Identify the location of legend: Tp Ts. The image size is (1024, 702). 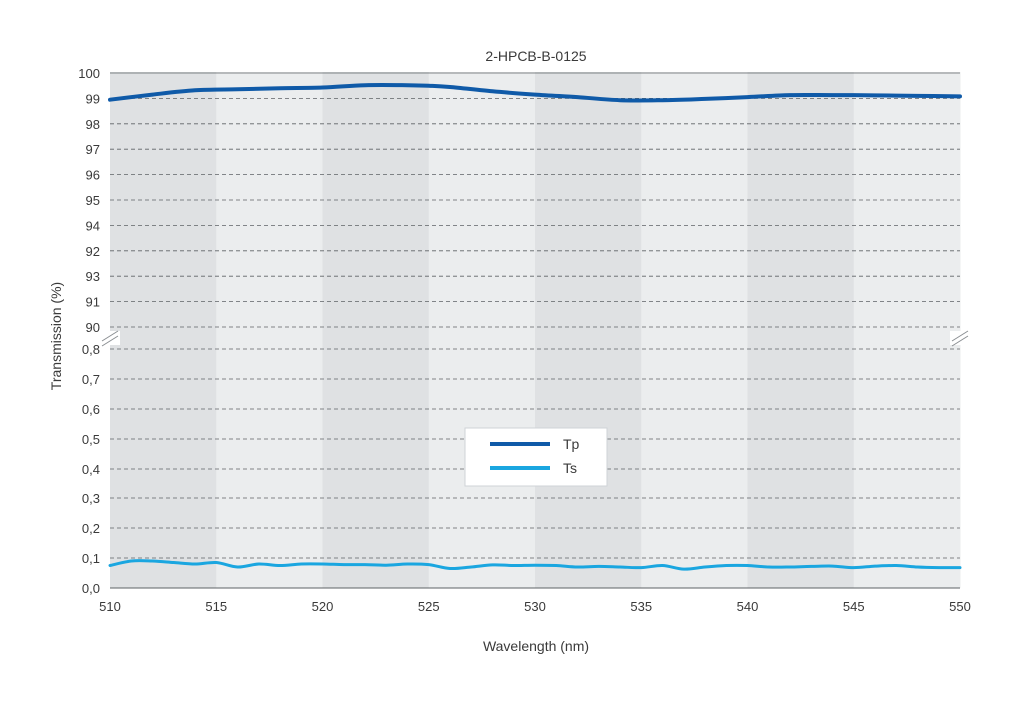
(536, 457).